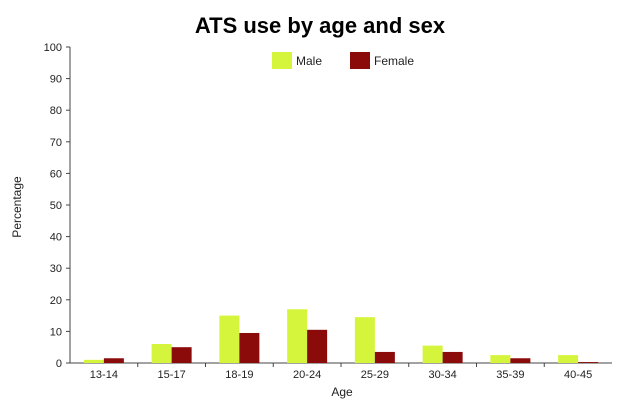 The width and height of the screenshot is (621, 401). What do you see at coordinates (394, 61) in the screenshot?
I see `legend-label-female: Female` at bounding box center [394, 61].